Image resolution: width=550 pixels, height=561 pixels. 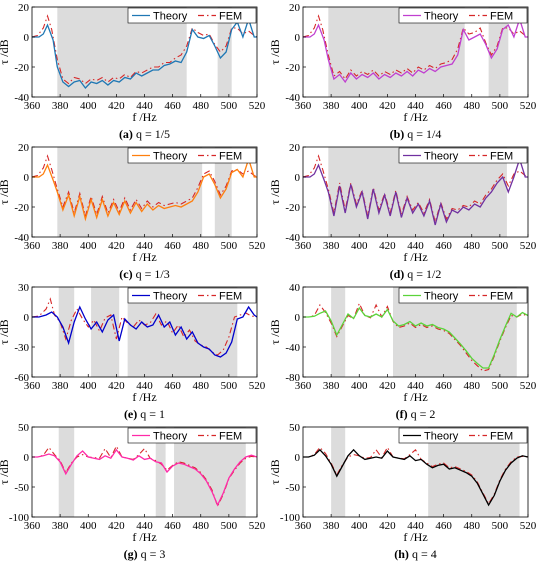 I want to click on caption-letter: (a), so click(x=126, y=134).